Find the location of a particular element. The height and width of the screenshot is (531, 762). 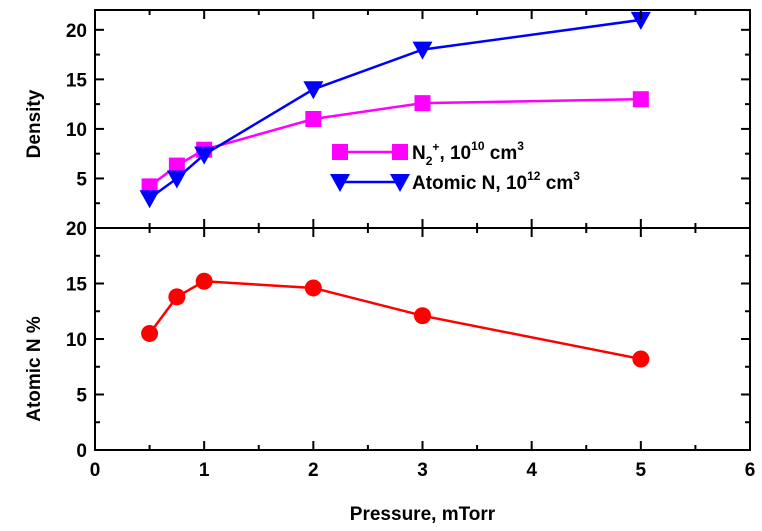

x-tick-label: 3 is located at coordinates (422, 470).